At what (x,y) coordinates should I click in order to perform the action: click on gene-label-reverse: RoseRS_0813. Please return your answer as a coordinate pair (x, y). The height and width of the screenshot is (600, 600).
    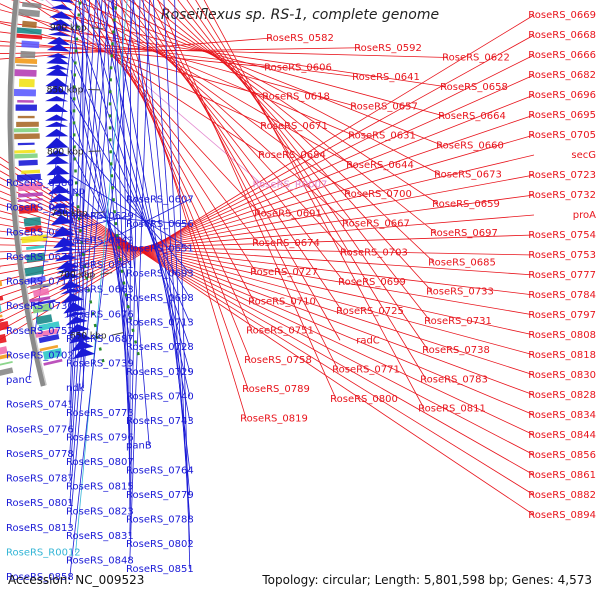
    Looking at the image, I should click on (40, 528).